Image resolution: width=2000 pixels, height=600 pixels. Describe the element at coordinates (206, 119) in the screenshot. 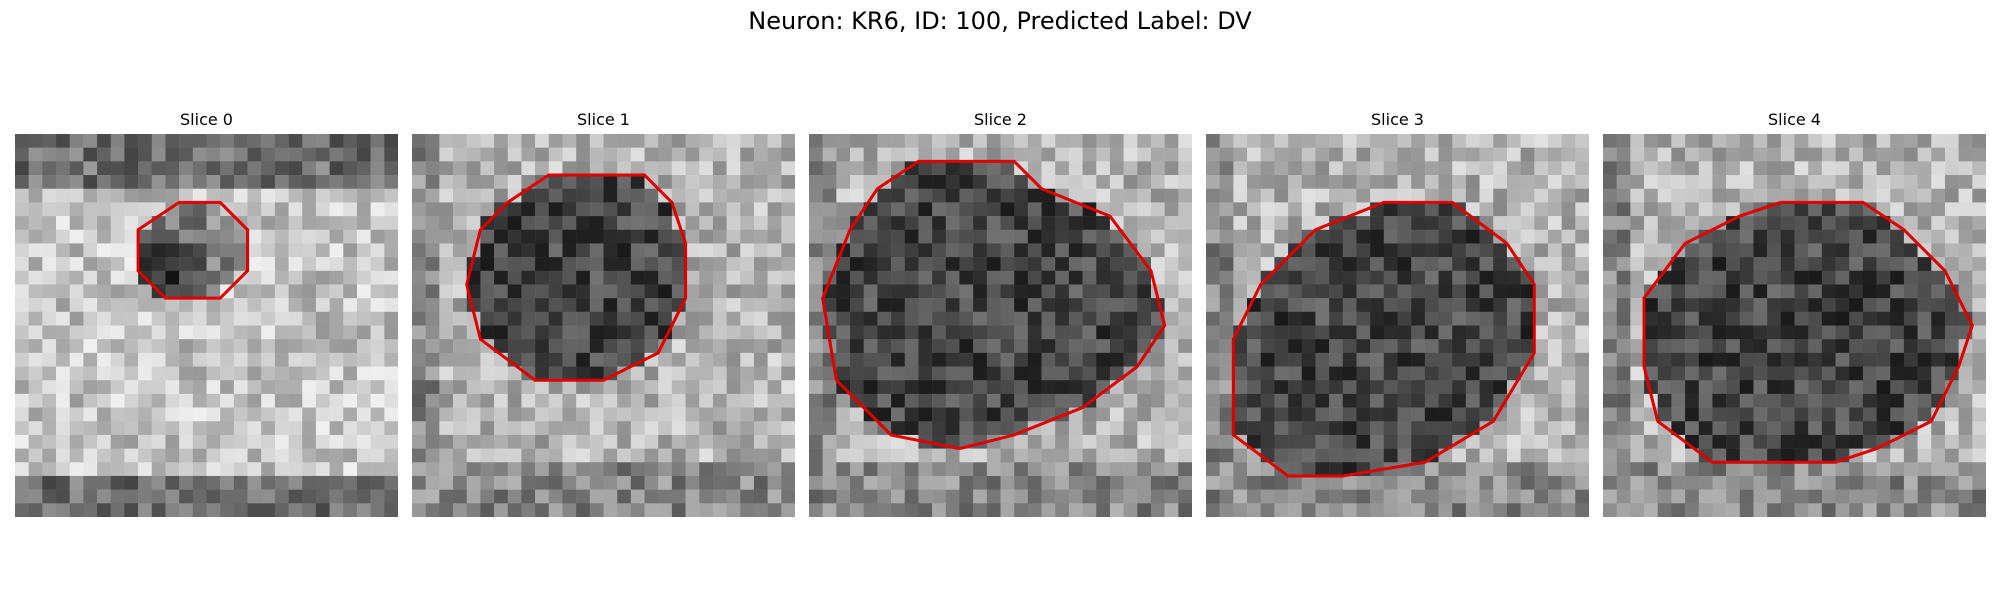

I see `slice-title-0: Slice 0` at that location.